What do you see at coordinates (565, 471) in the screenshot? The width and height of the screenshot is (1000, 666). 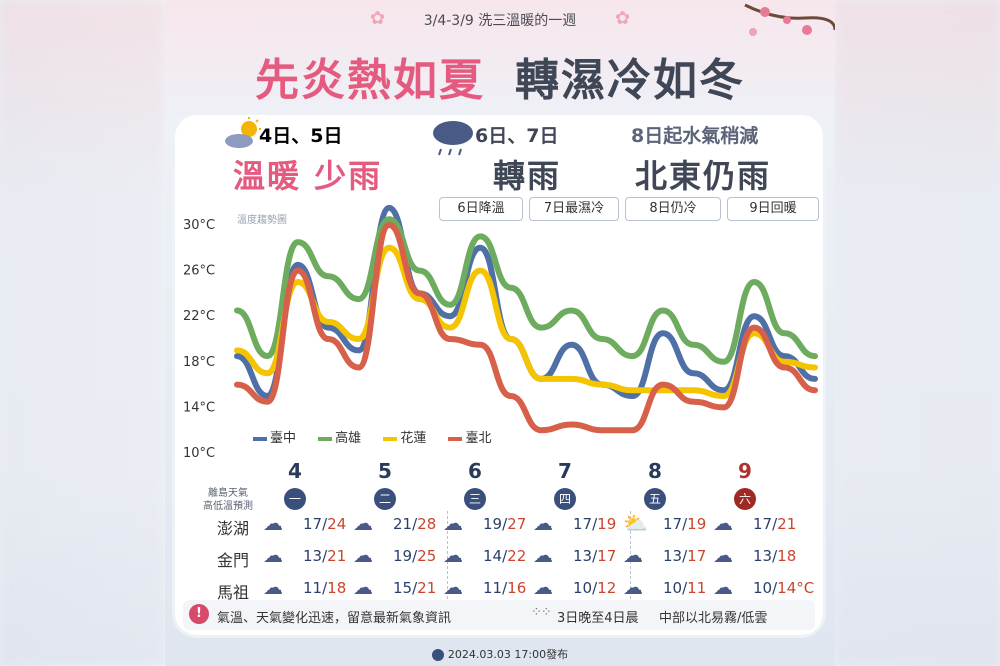 I see `day-number: 7` at bounding box center [565, 471].